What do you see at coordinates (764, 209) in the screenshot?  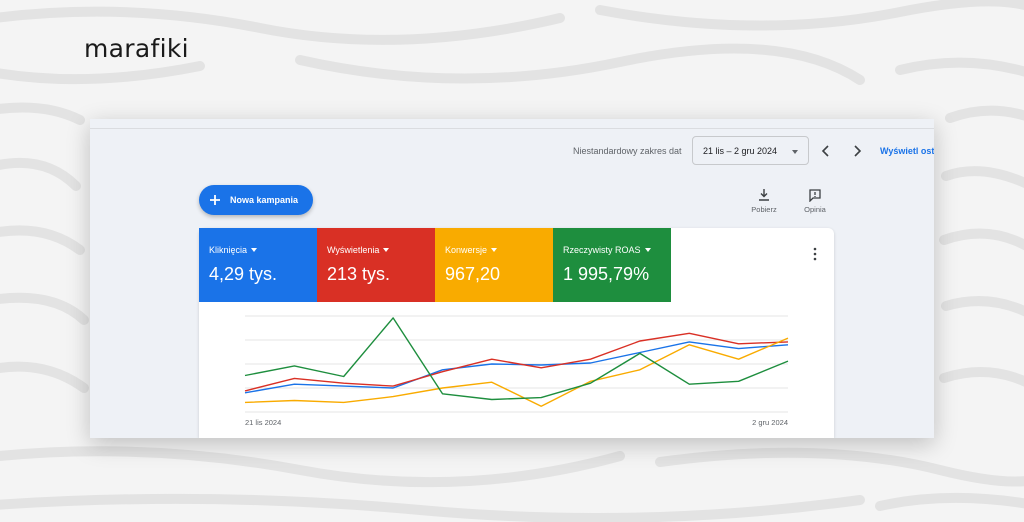 I see `download-label: Pobierz` at bounding box center [764, 209].